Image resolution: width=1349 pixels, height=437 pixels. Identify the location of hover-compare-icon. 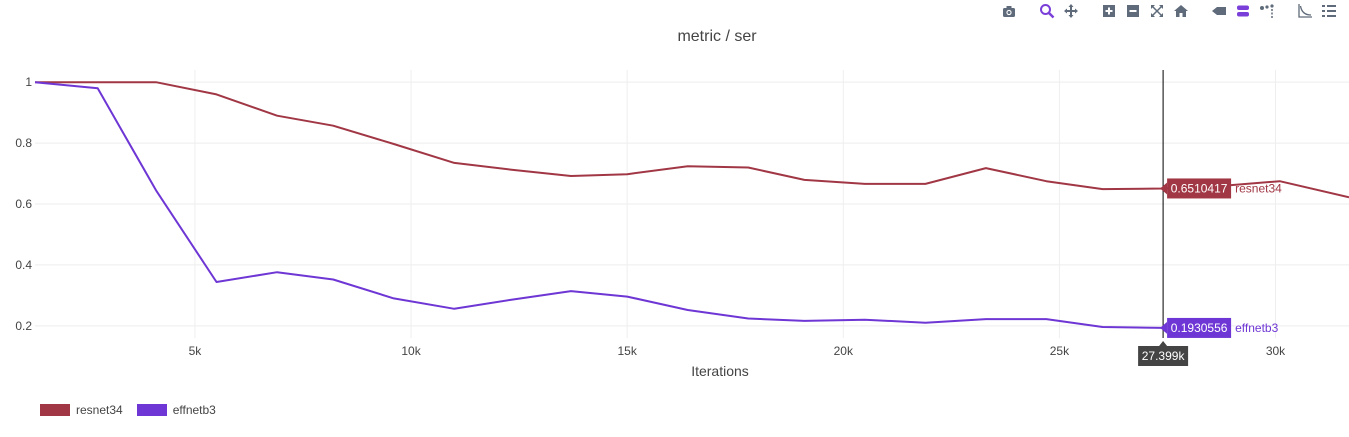
(1267, 11).